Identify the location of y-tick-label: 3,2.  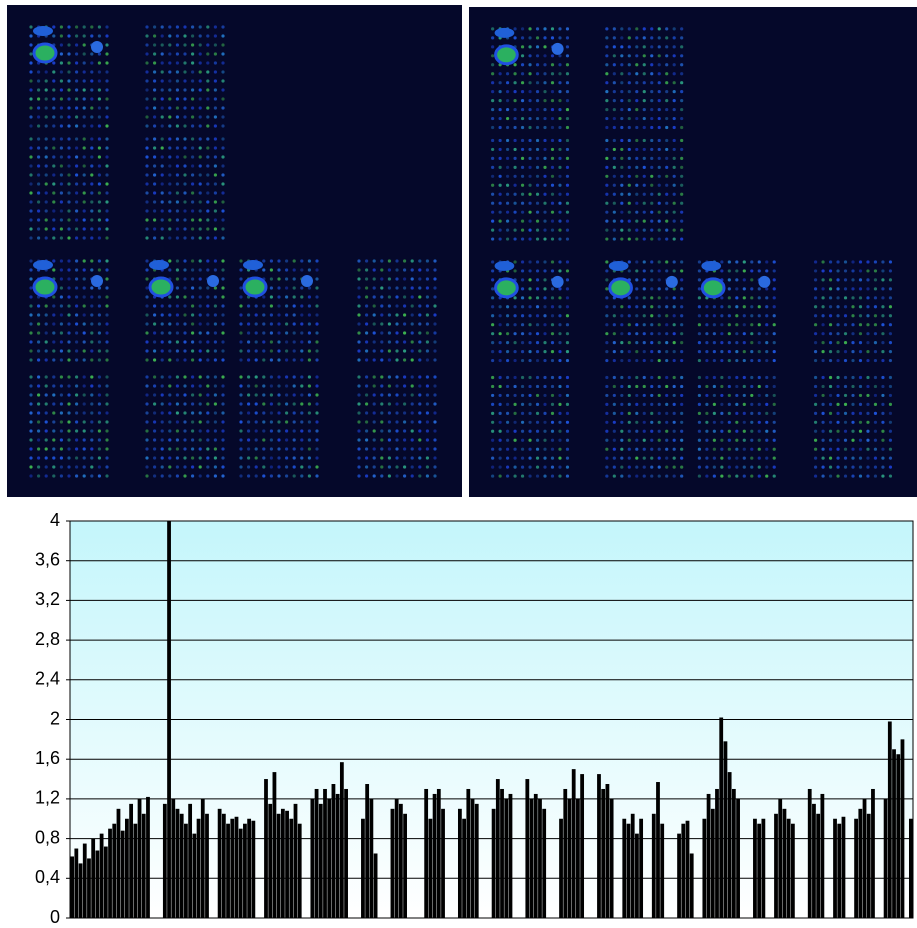
(47, 599).